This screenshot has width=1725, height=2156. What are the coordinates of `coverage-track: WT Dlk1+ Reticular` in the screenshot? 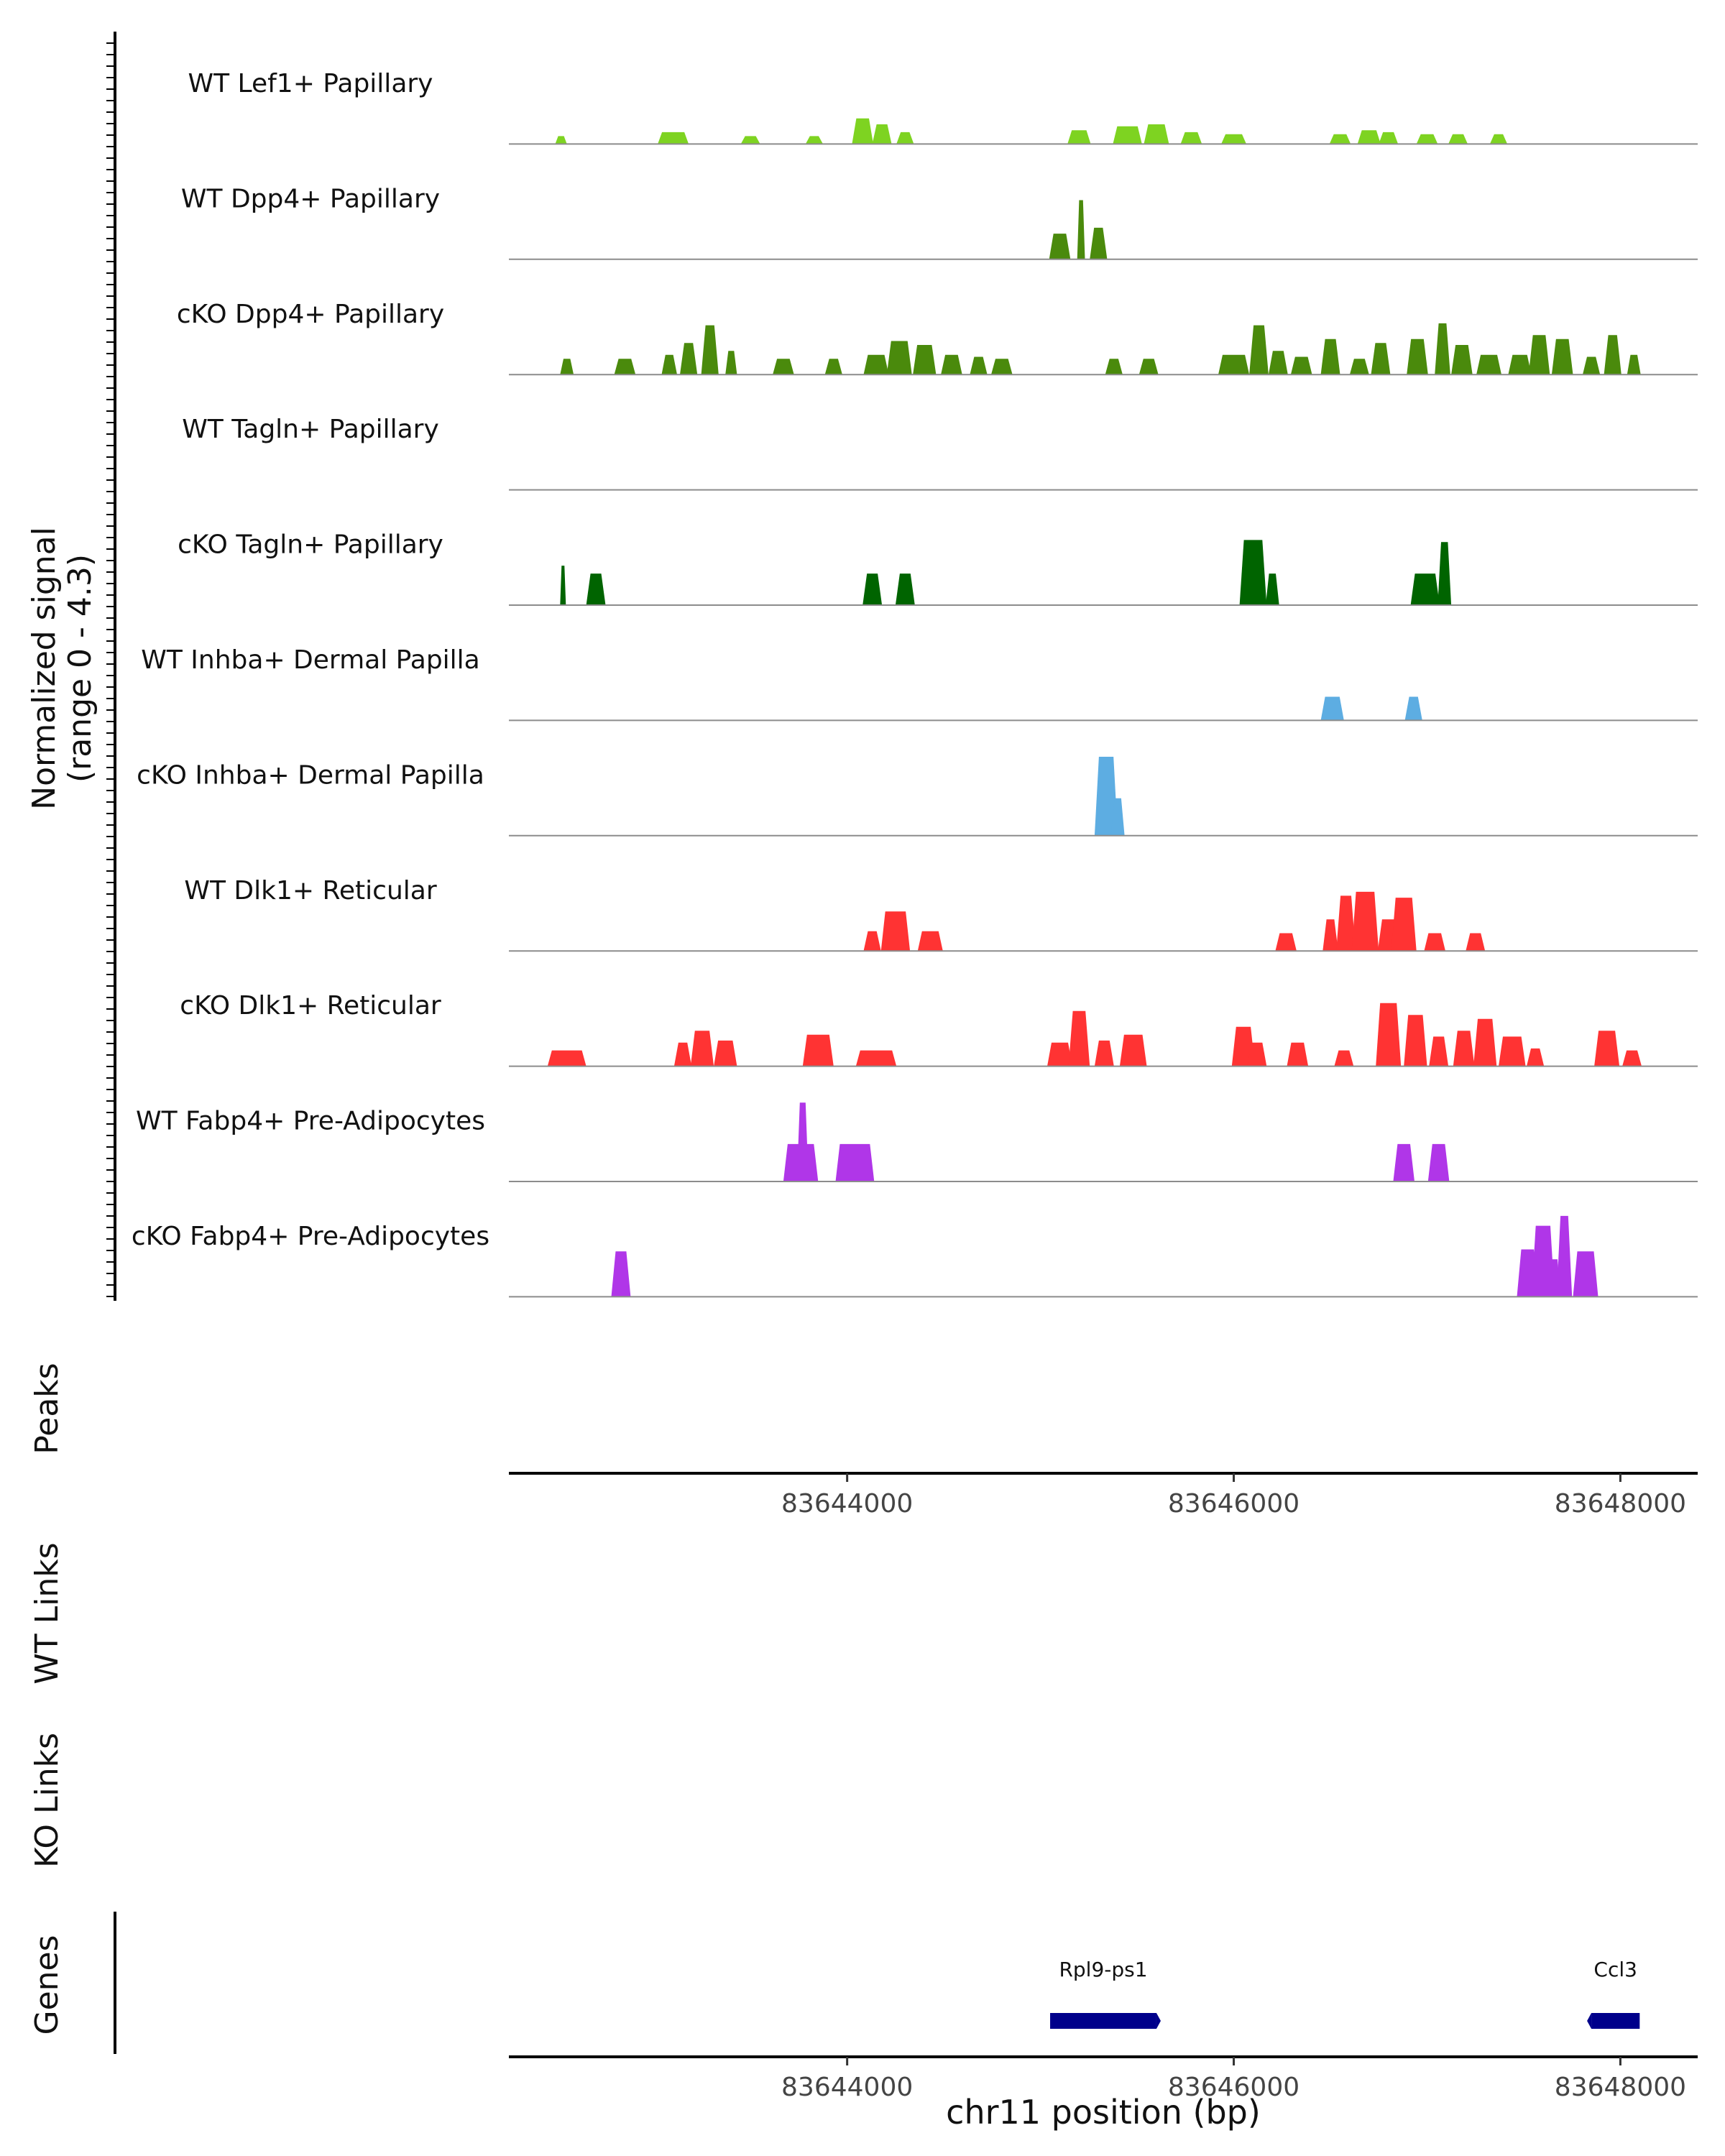 It's located at (941, 914).